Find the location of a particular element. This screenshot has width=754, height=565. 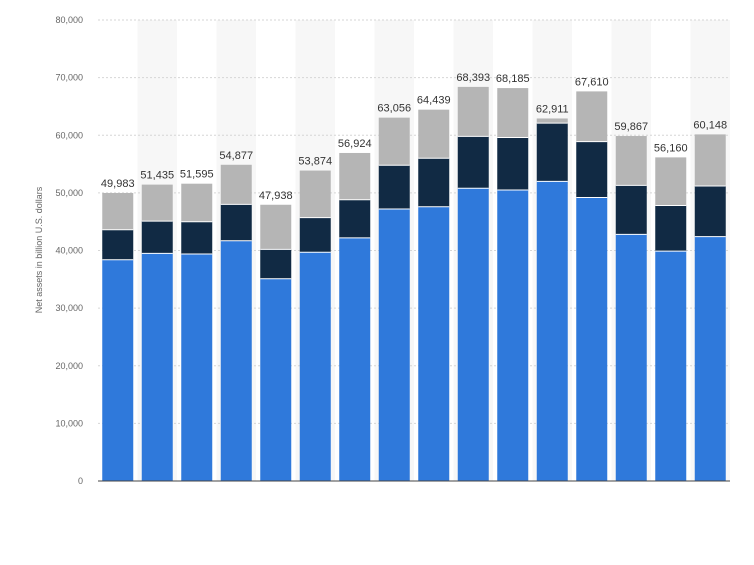

bar-total-label: 64,439 is located at coordinates (434, 101).